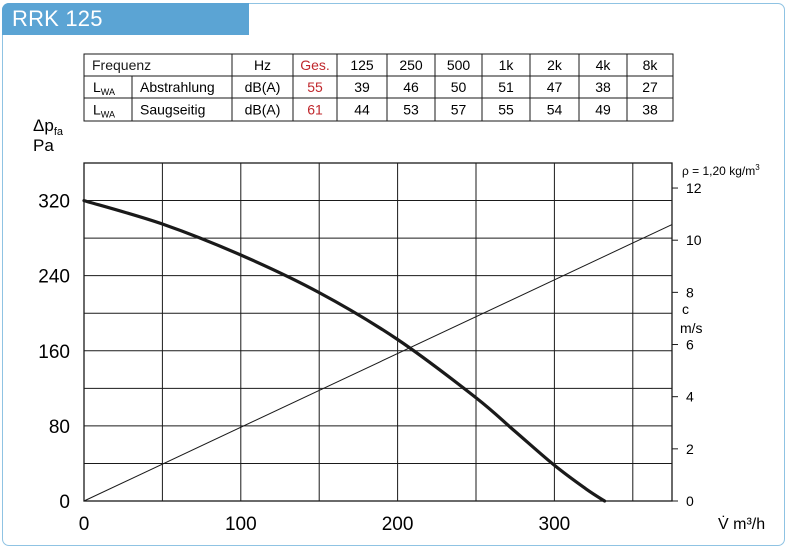 The height and width of the screenshot is (550, 790). I want to click on table-cell-value: 39, so click(362, 87).